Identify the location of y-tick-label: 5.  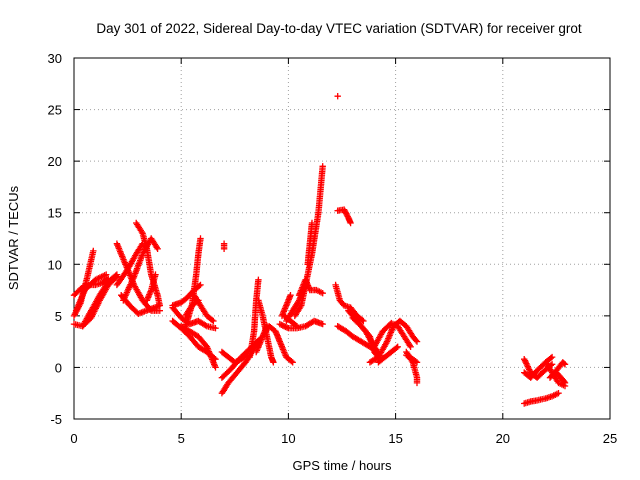
(58, 316).